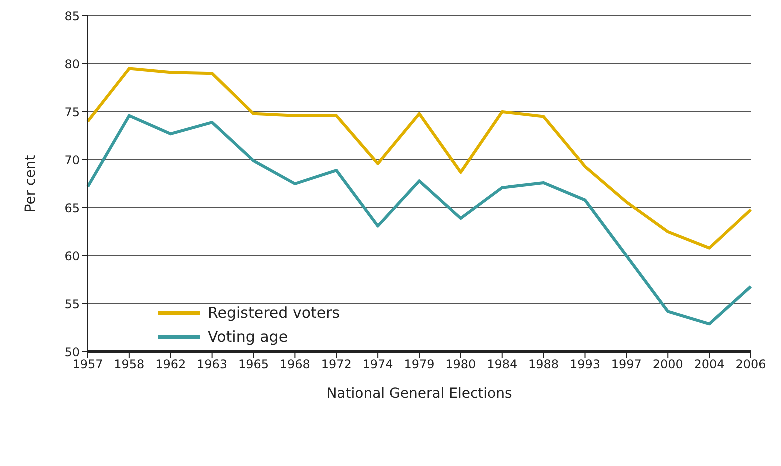  What do you see at coordinates (72, 64) in the screenshot?
I see `y-tick-label: 80` at bounding box center [72, 64].